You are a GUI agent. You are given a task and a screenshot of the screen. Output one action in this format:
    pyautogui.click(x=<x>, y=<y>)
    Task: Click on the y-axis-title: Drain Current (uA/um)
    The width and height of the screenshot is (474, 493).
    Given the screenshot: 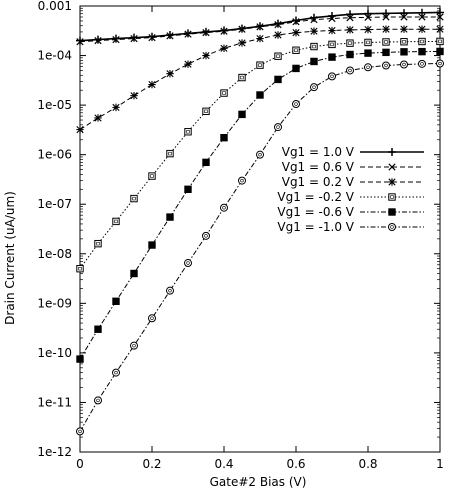 What is the action you would take?
    pyautogui.click(x=10, y=258)
    